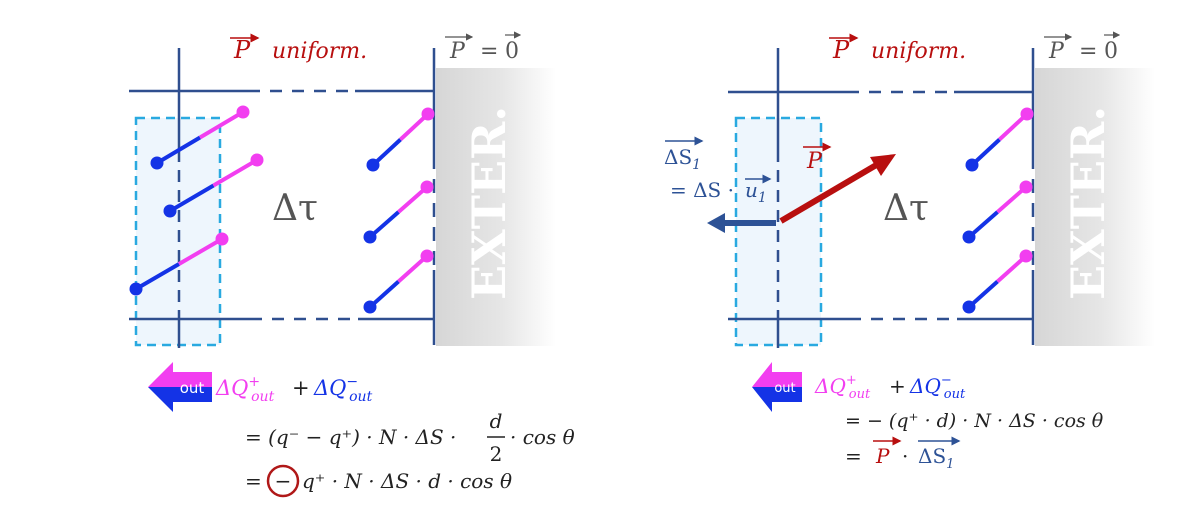 The image size is (1200, 506). Describe the element at coordinates (756, 192) in the screenshot. I see `svg-text: u1` at that location.